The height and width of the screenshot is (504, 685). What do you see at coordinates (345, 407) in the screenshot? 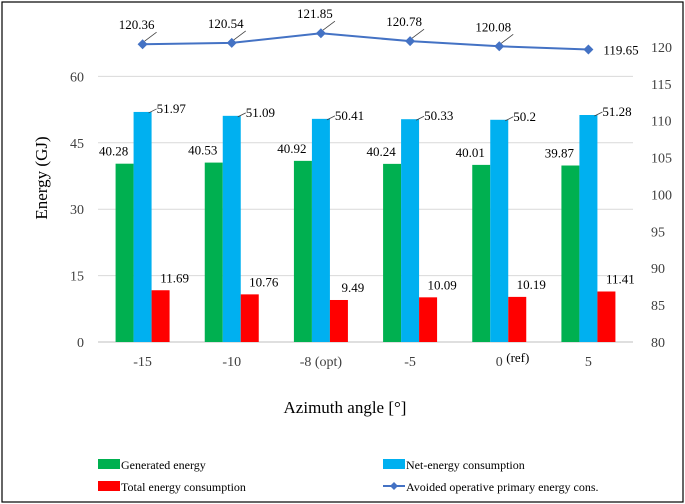
I see `x-axis-title: Azimuth angle [°]` at bounding box center [345, 407].